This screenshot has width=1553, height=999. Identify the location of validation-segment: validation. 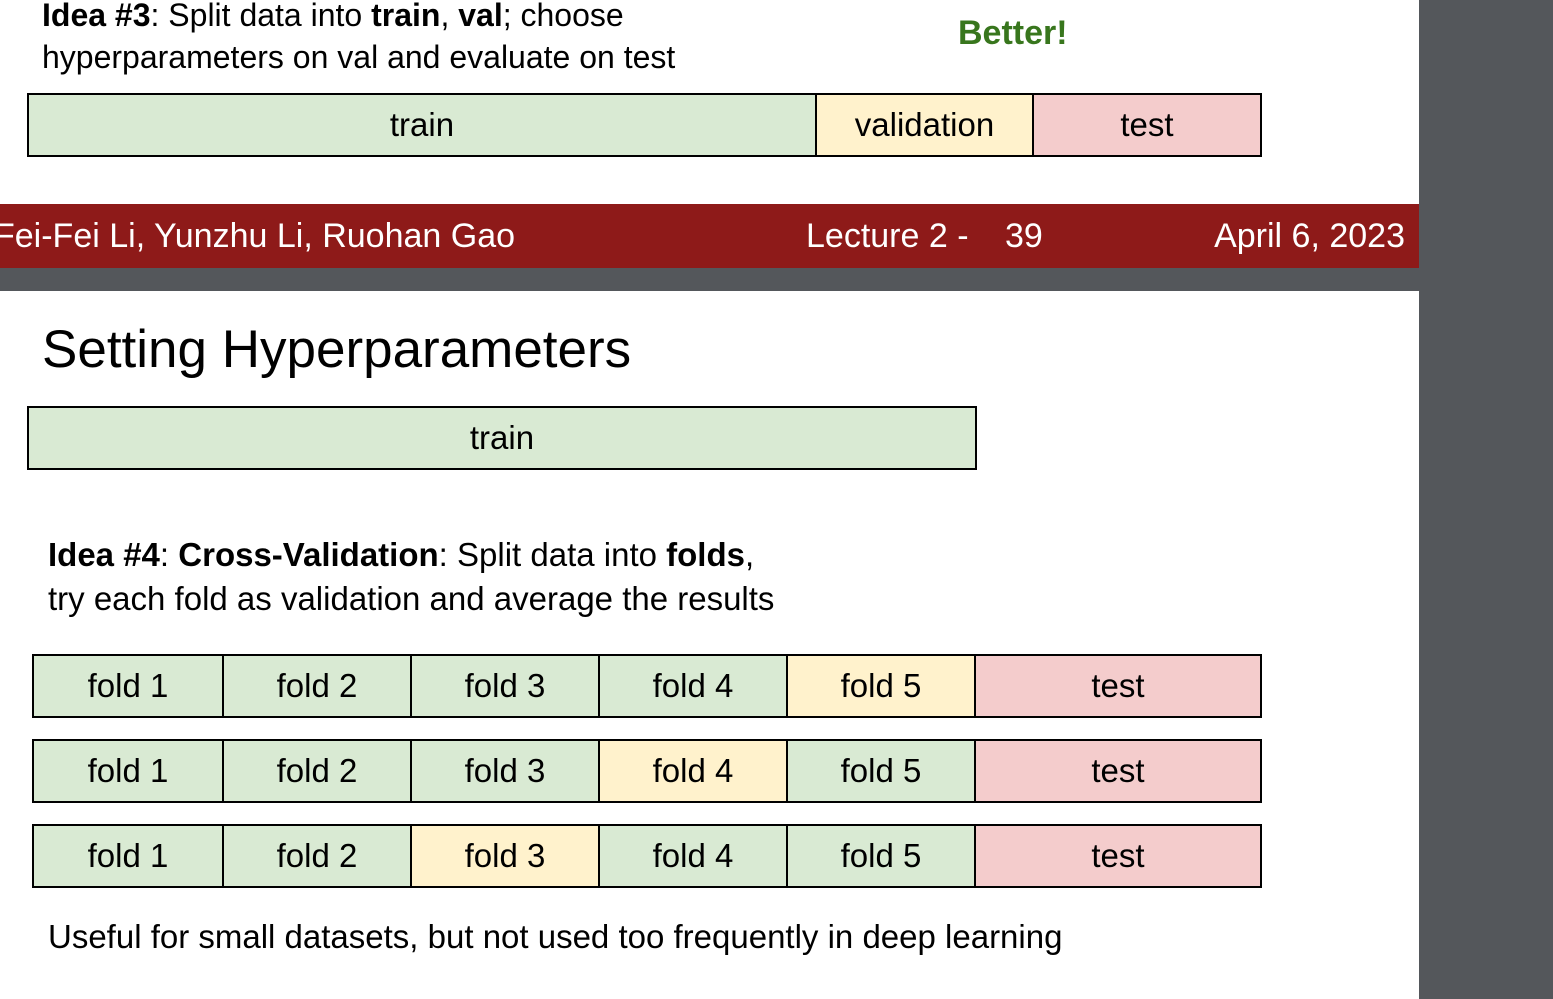
(923, 125).